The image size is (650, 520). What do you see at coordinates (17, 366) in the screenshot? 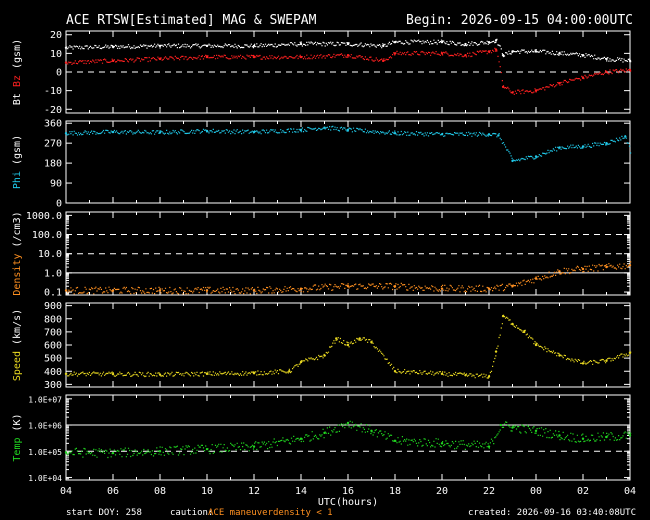
I see `y-axis-label-part: Speed` at bounding box center [17, 366].